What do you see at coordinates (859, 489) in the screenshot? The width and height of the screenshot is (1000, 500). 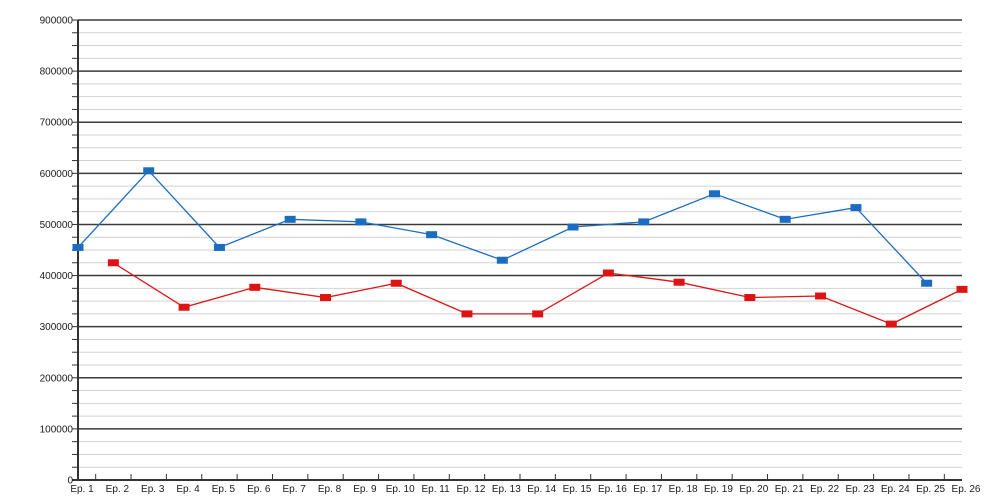 I see `x-axis-tick-label: Ep. 23` at bounding box center [859, 489].